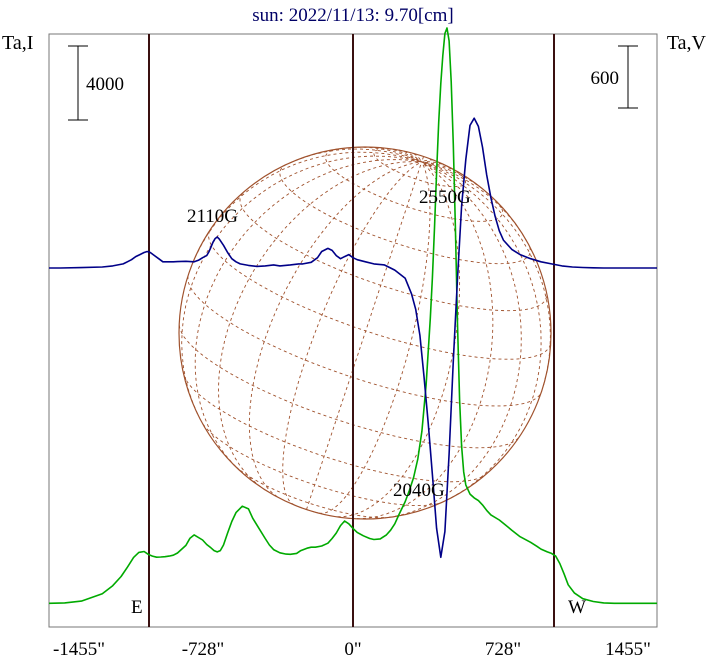 The width and height of the screenshot is (708, 662). I want to click on annotation-2550g: 2550G, so click(445, 197).